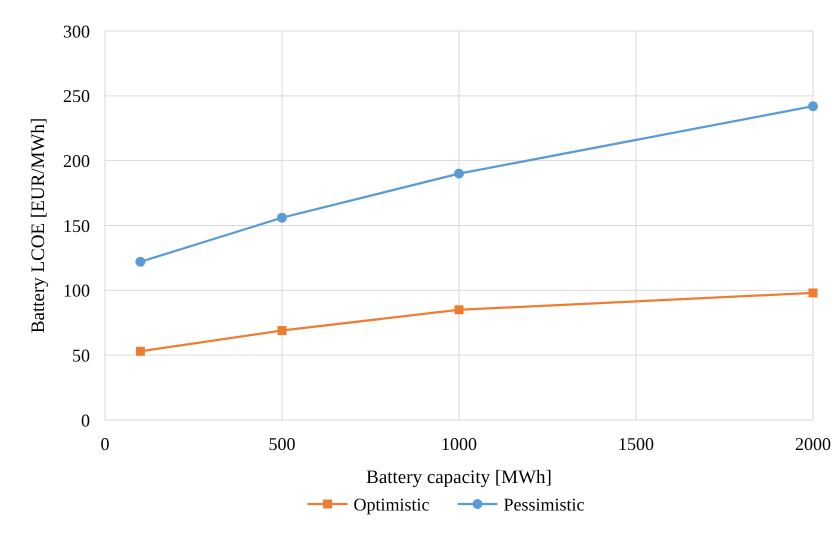 The width and height of the screenshot is (835, 536). Describe the element at coordinates (76, 96) in the screenshot. I see `y-tick-label: 250` at that location.